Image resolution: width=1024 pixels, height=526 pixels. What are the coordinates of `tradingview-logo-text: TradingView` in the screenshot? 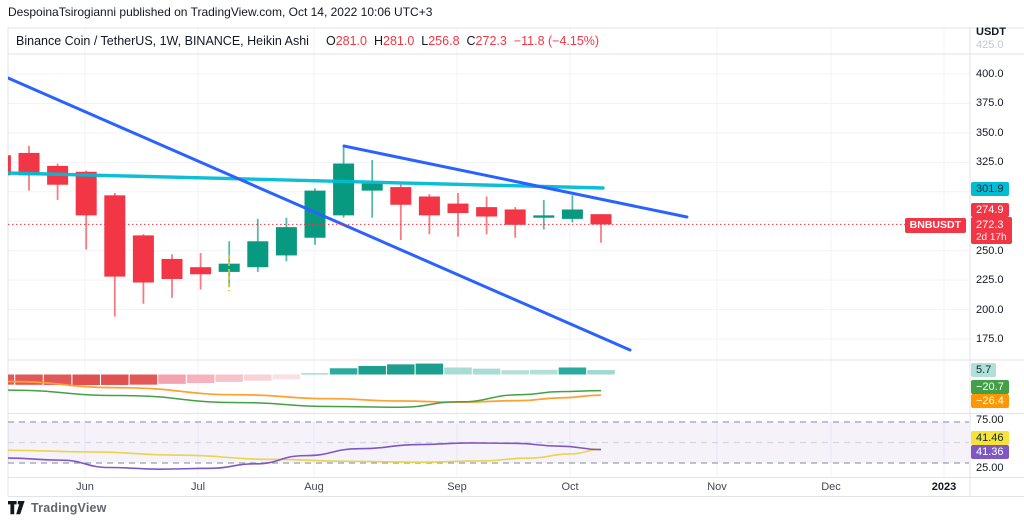 It's located at (69, 508).